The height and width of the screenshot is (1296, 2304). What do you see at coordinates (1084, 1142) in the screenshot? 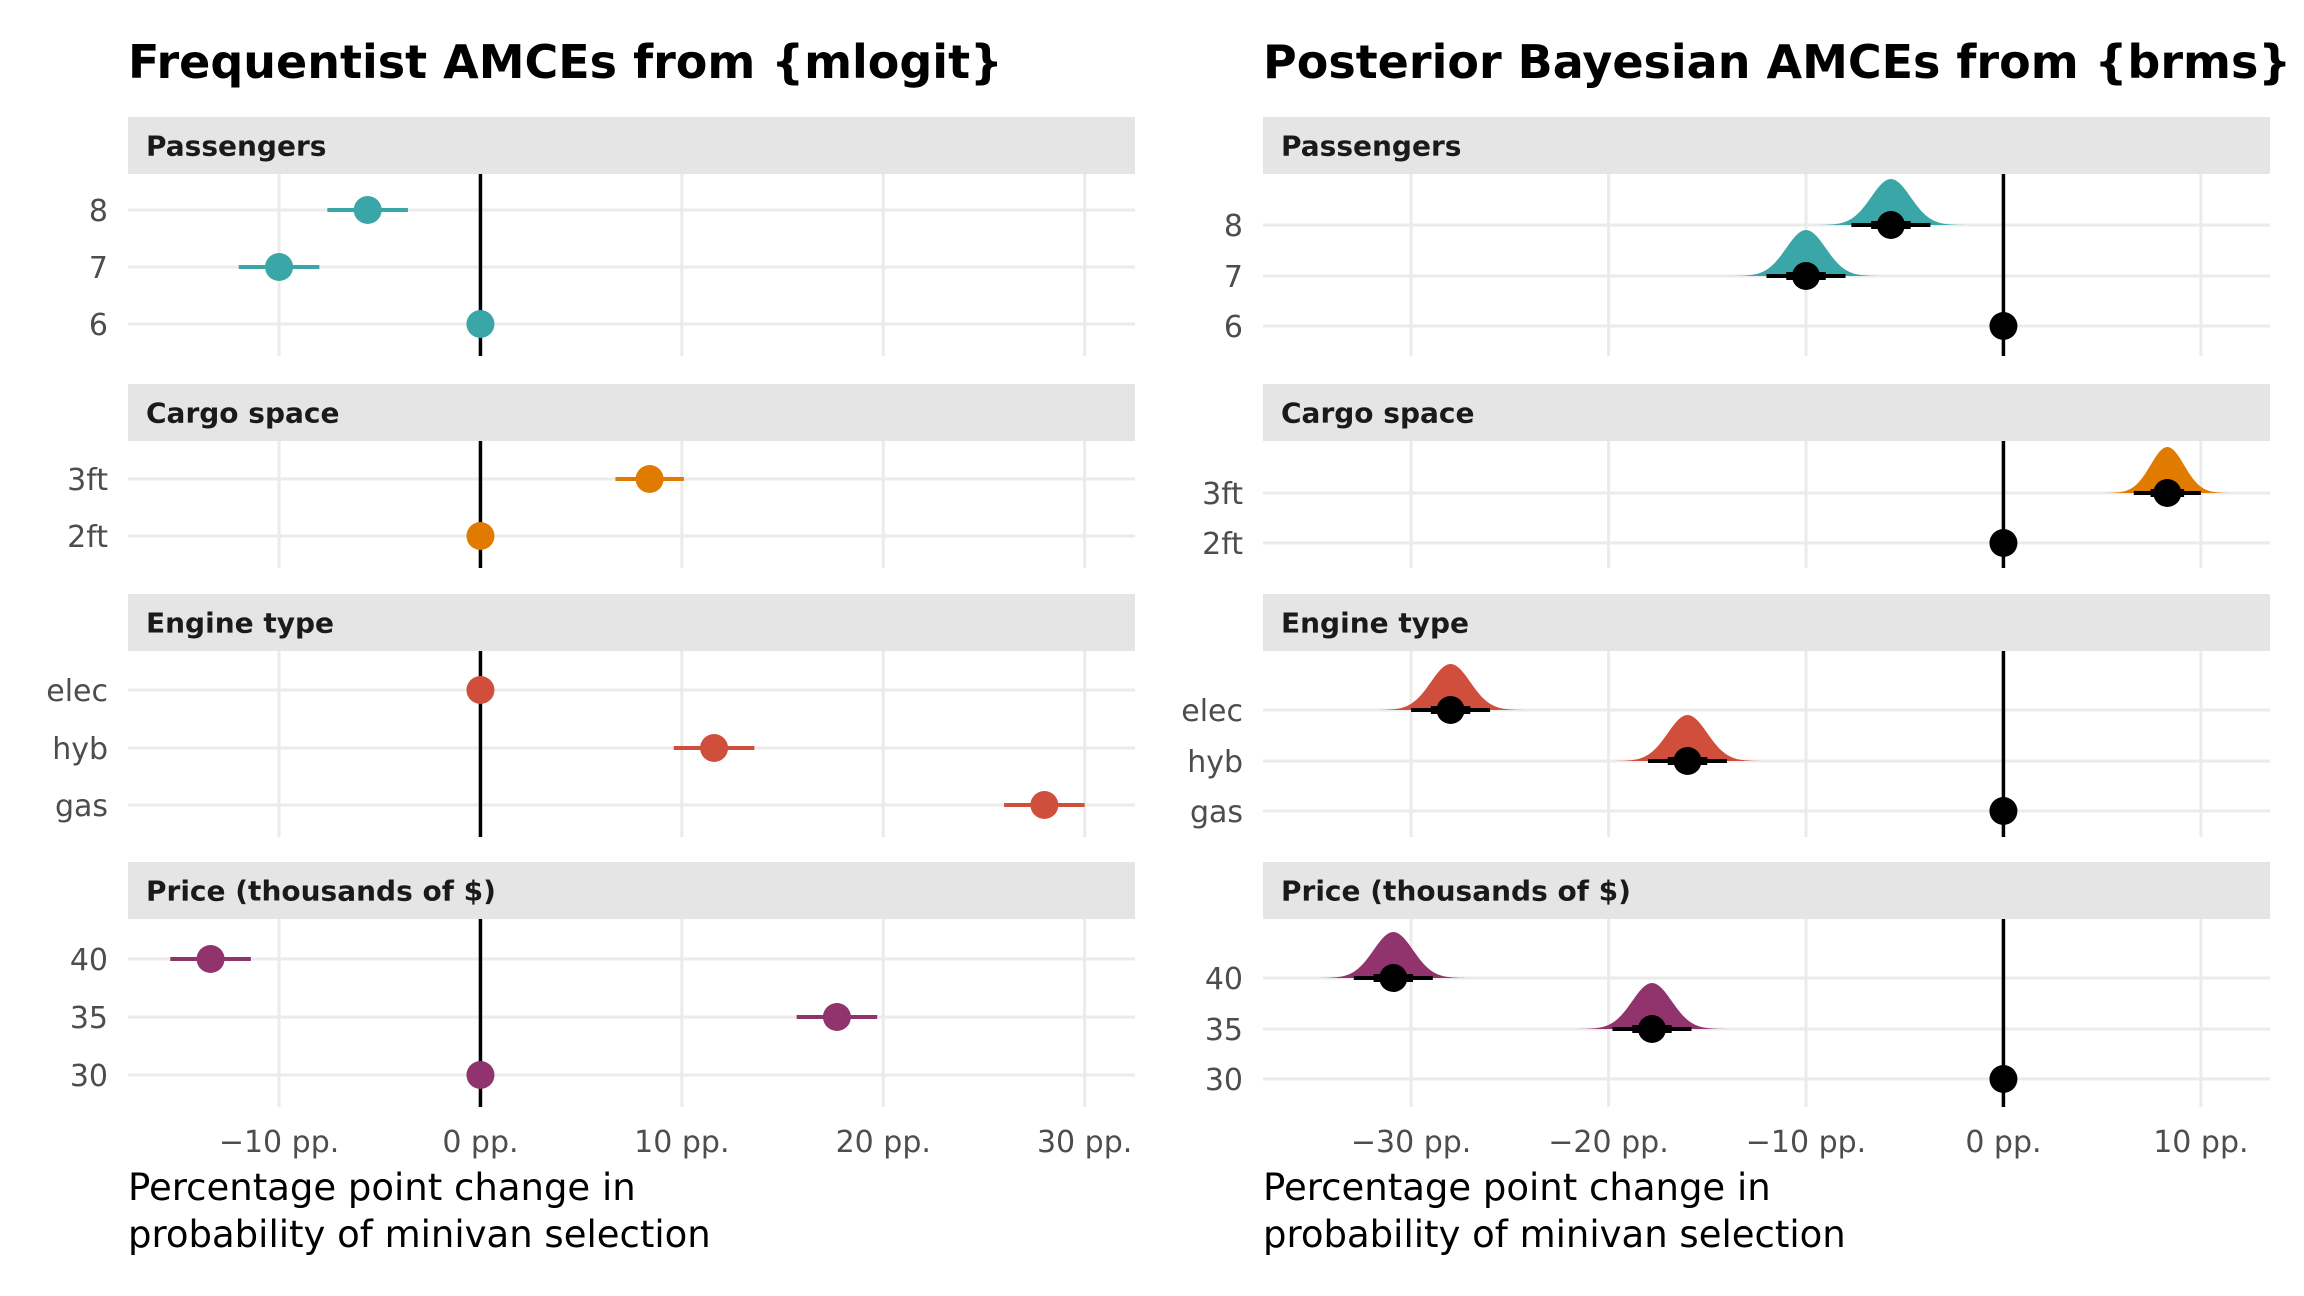
I see `x-tick-label: 30 pp.` at bounding box center [1084, 1142].